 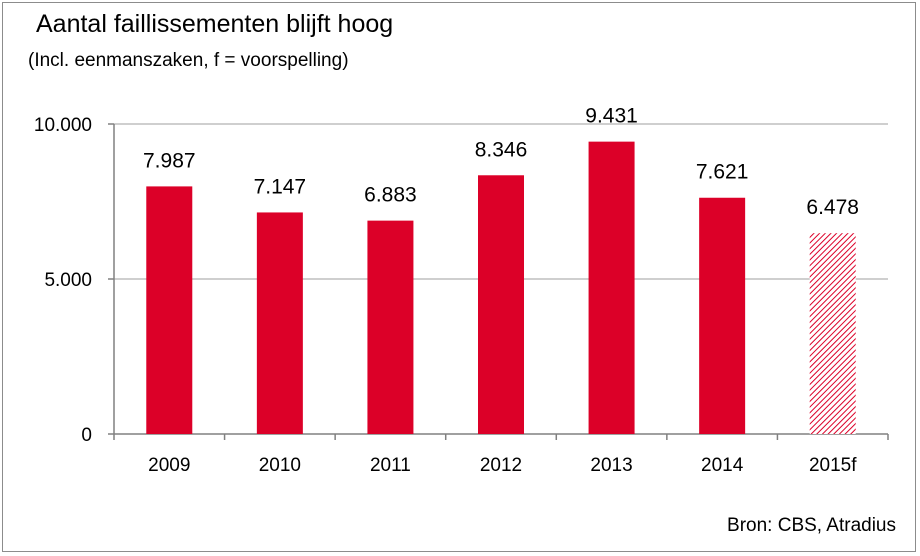 I want to click on data-label: 6.883, so click(x=390, y=195).